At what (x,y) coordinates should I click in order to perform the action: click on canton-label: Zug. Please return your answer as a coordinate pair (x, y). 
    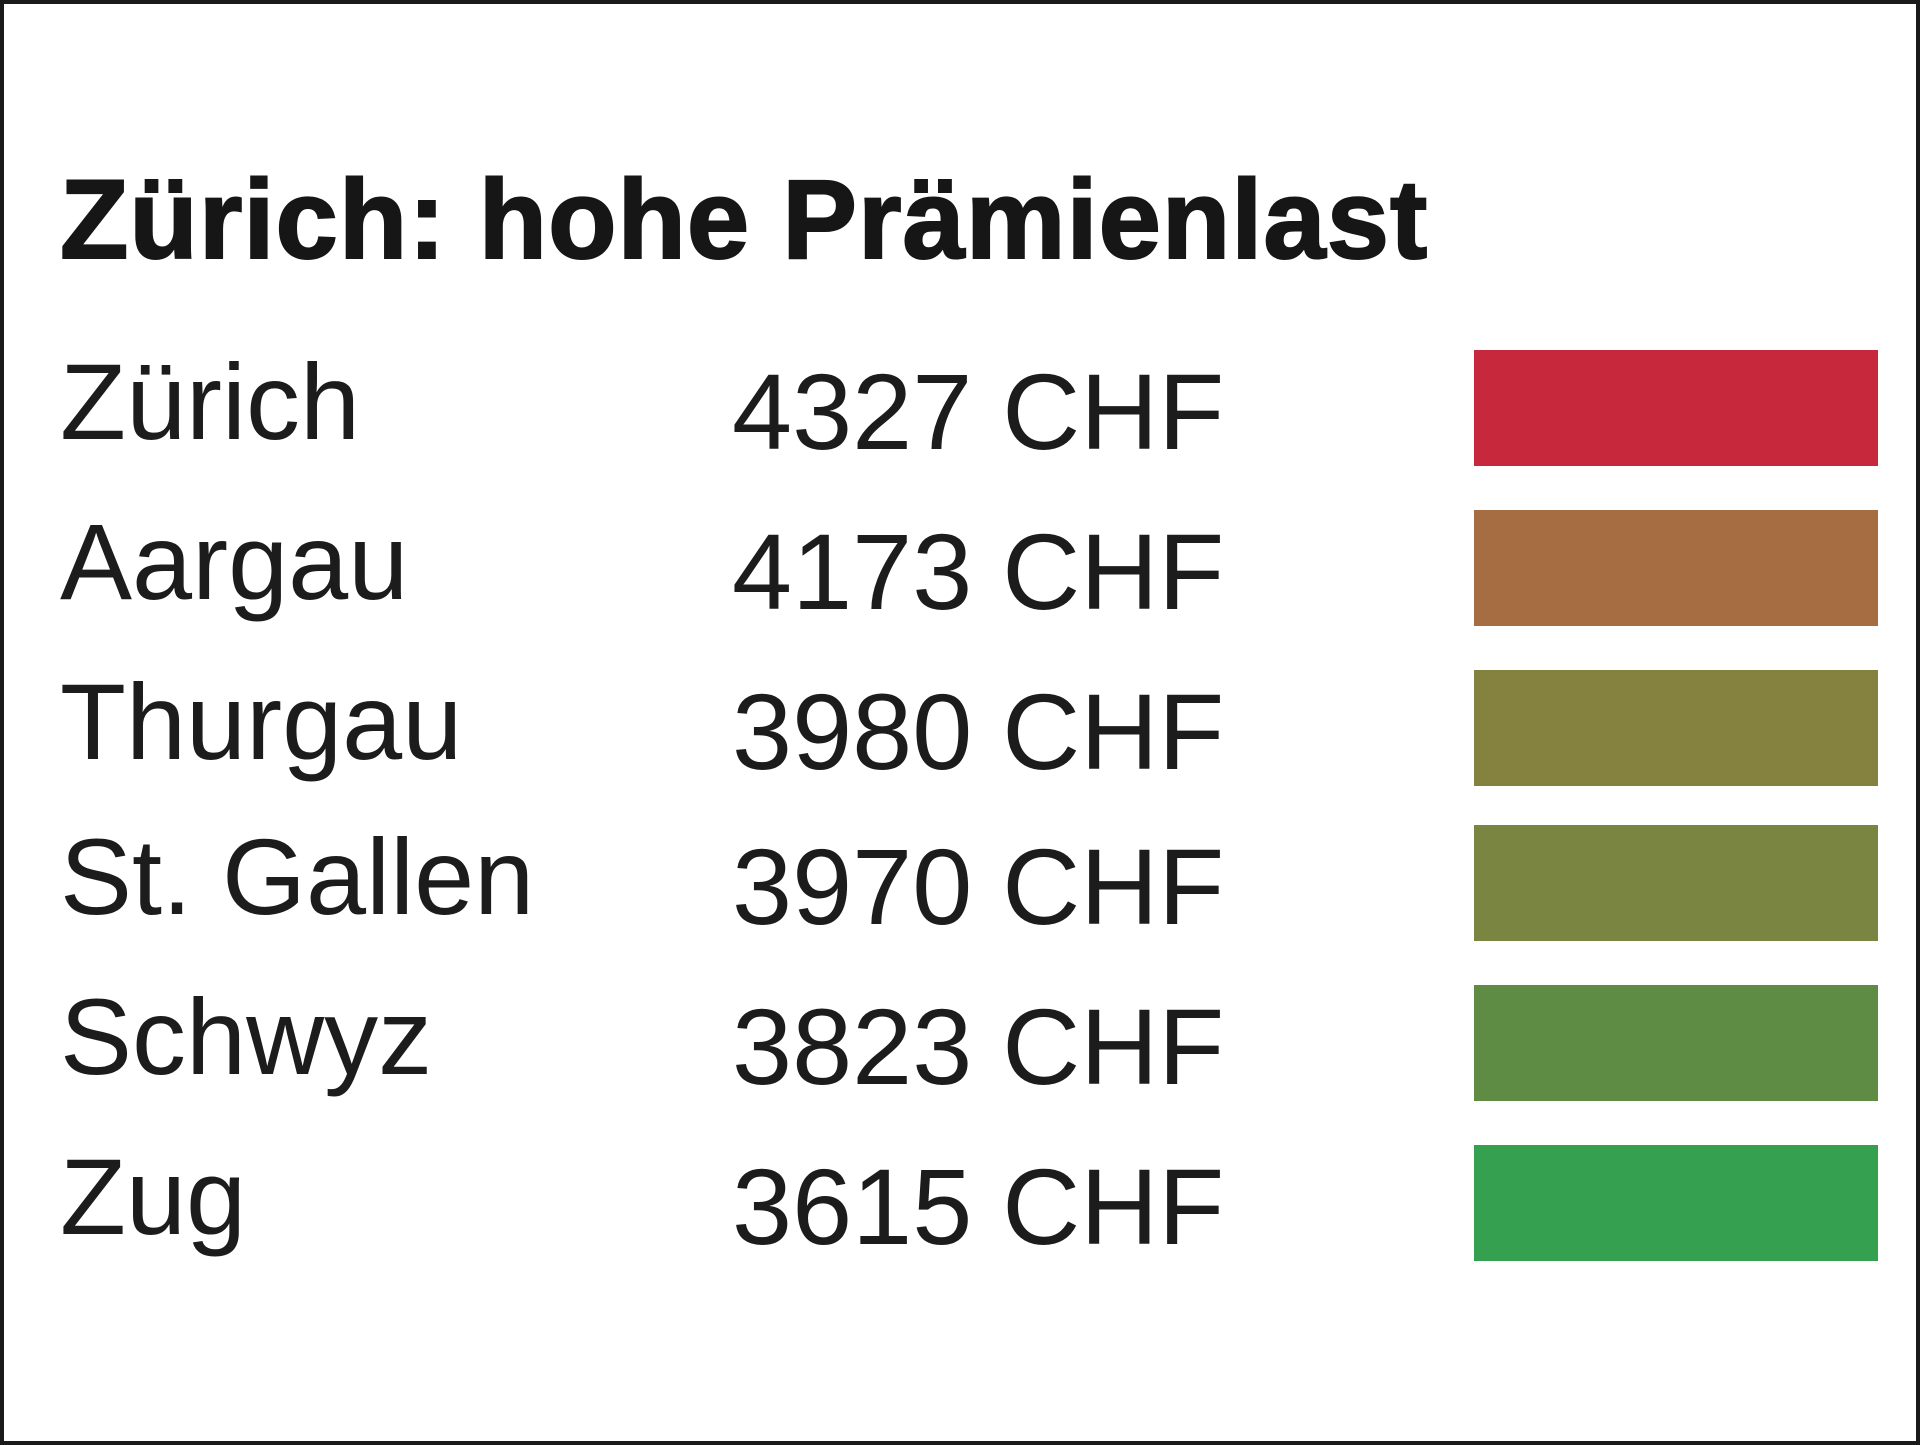
    Looking at the image, I should click on (153, 1196).